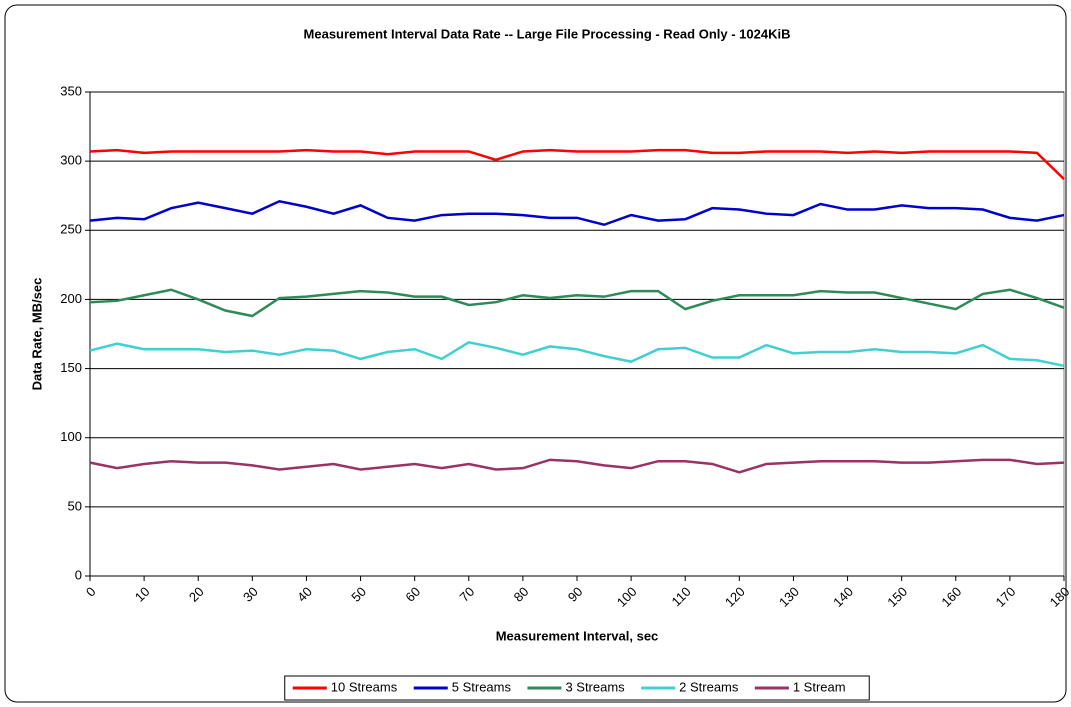 The width and height of the screenshot is (1071, 707). I want to click on y-tick-label: 300, so click(71, 160).